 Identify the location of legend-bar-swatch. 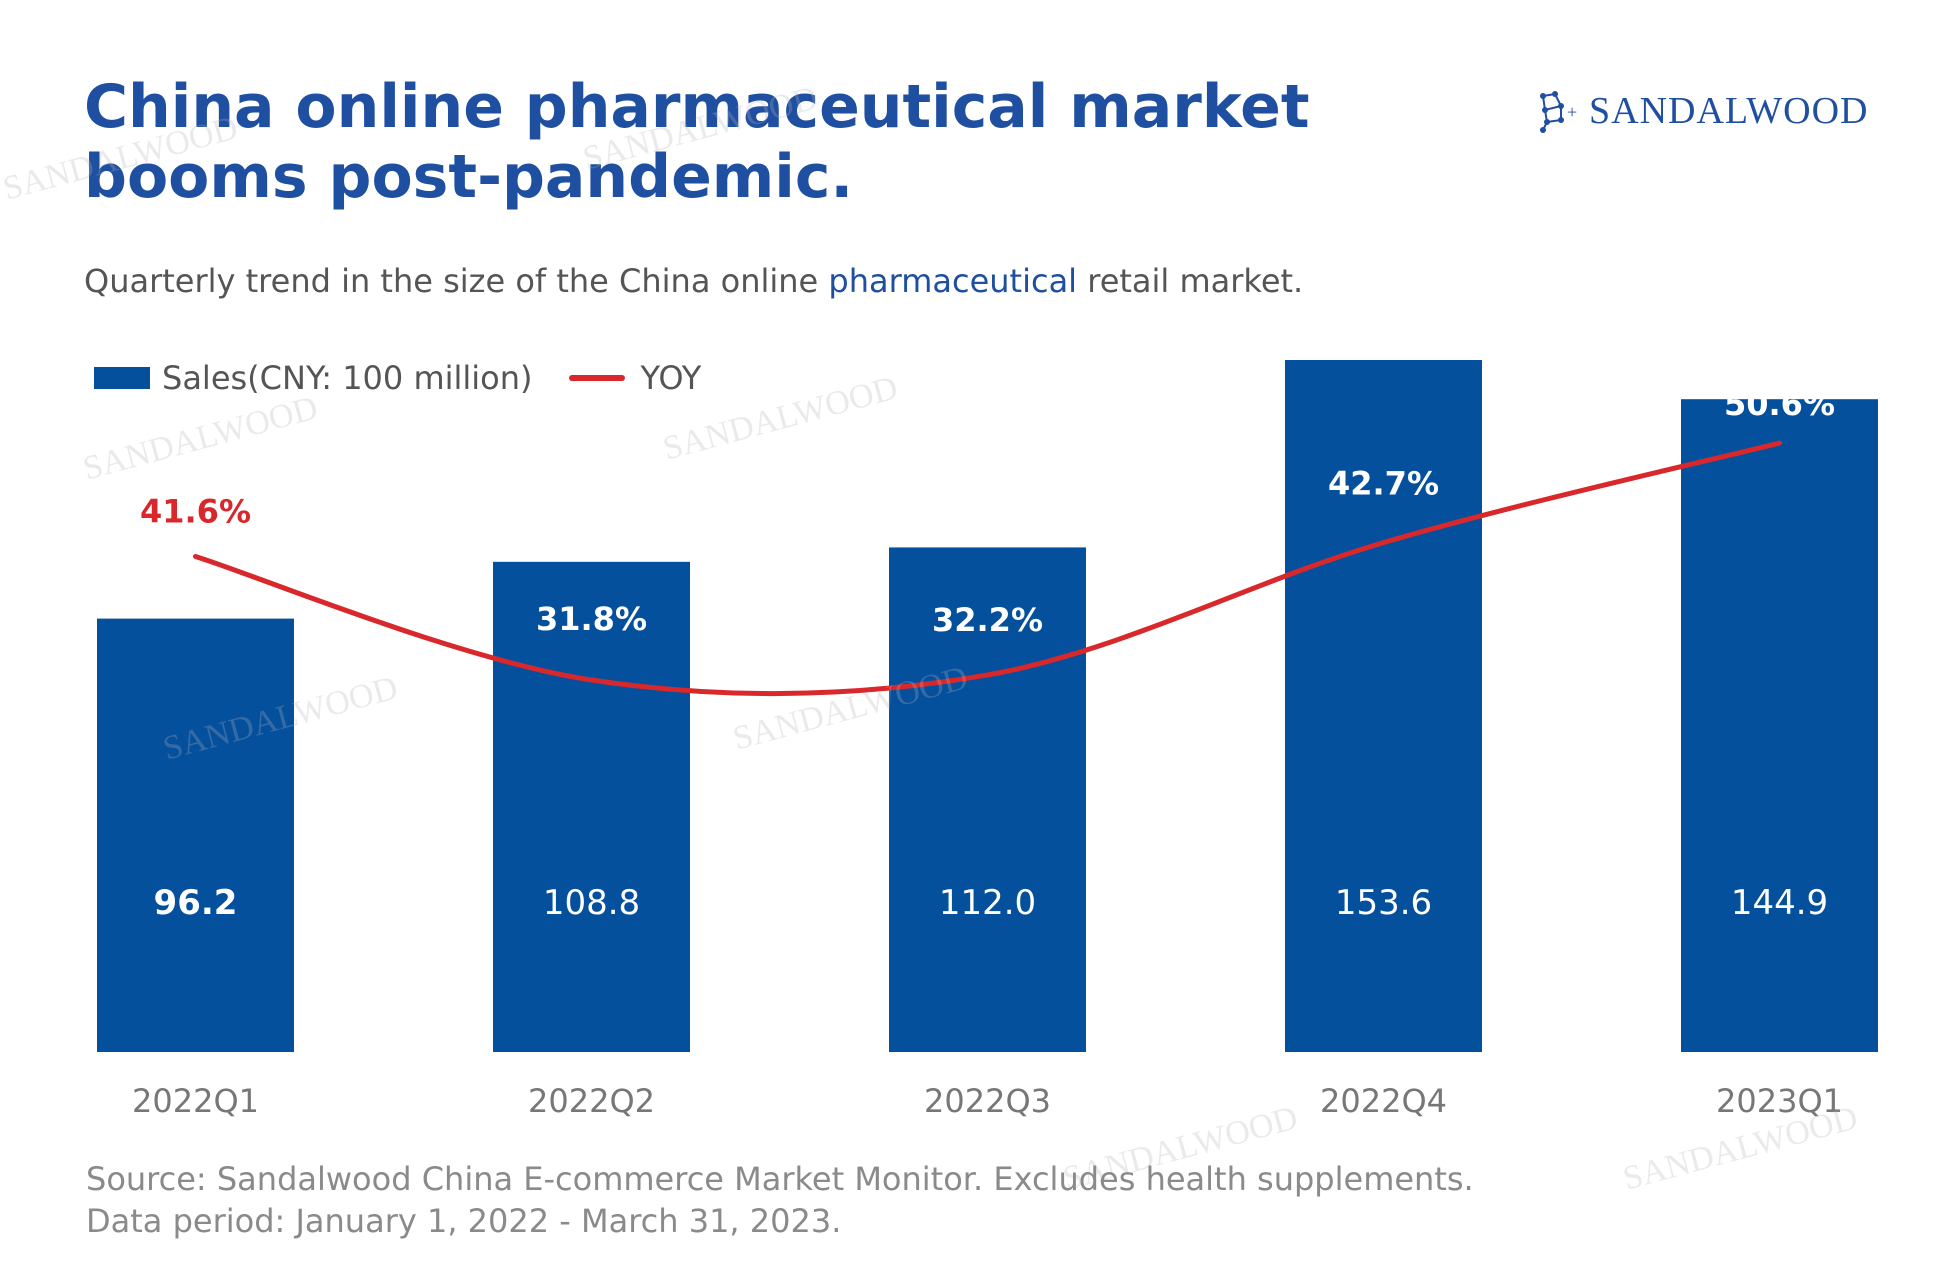
(122, 378).